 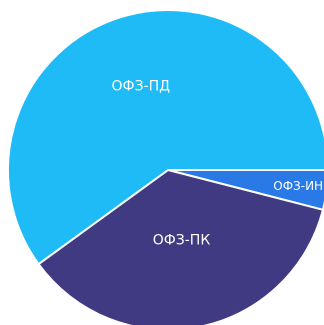 I want to click on label-ofz-pd: ОФЗ-ПД, so click(x=141, y=86).